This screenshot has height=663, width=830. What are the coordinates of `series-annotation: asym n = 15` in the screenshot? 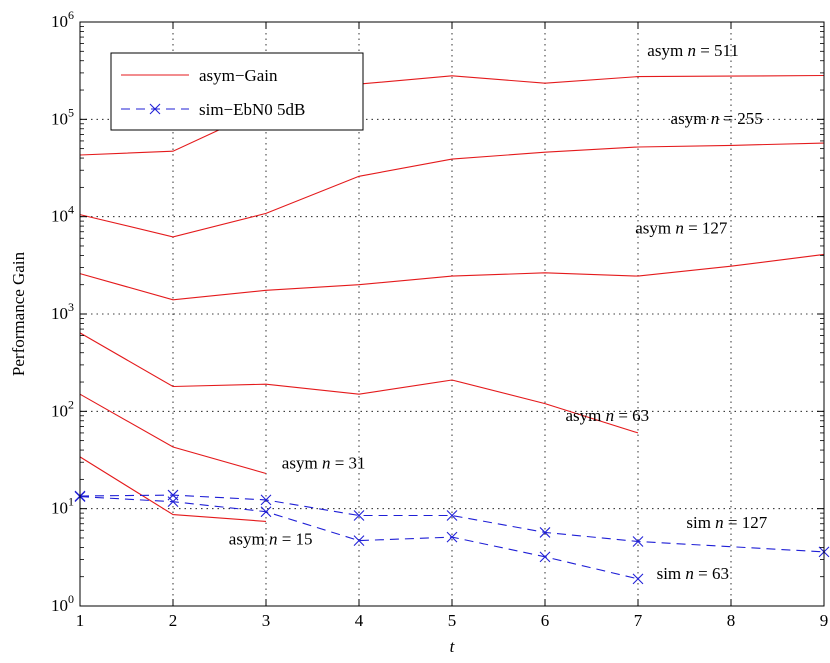 It's located at (271, 538).